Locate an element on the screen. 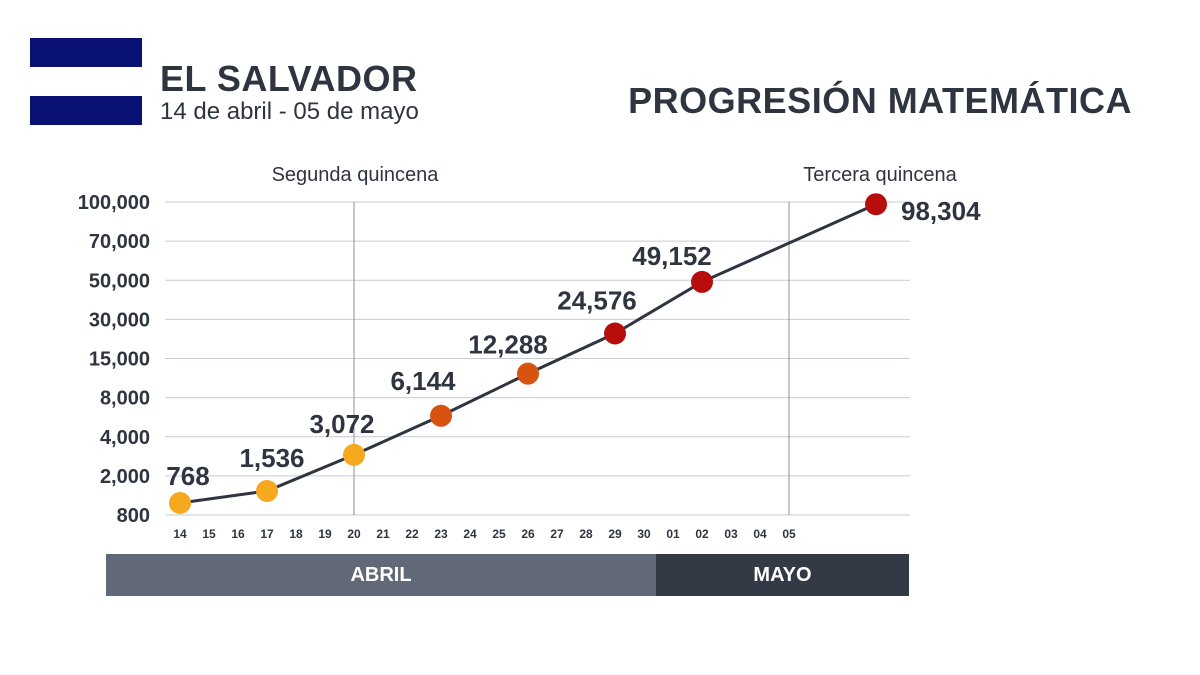  el-salvador-flag is located at coordinates (86, 81).